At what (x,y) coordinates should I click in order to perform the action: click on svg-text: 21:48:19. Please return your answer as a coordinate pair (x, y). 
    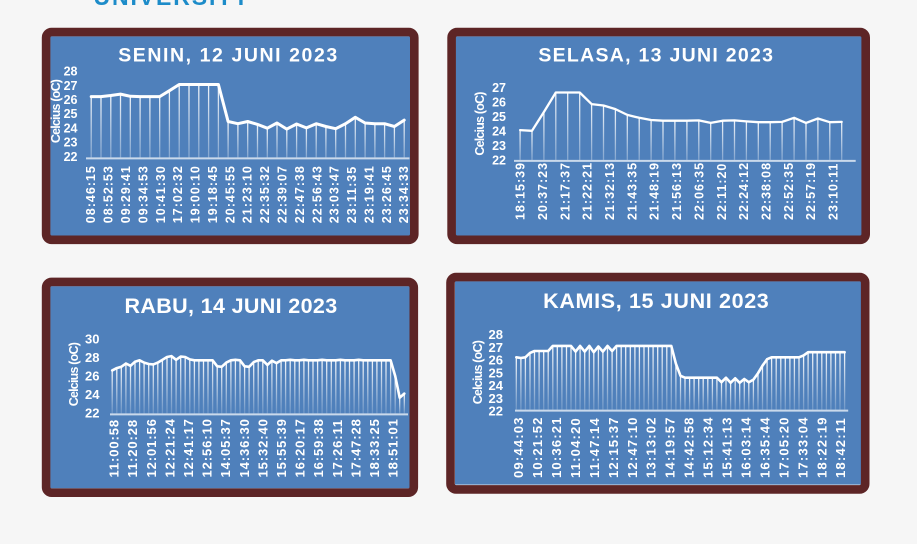
    Looking at the image, I should click on (655, 191).